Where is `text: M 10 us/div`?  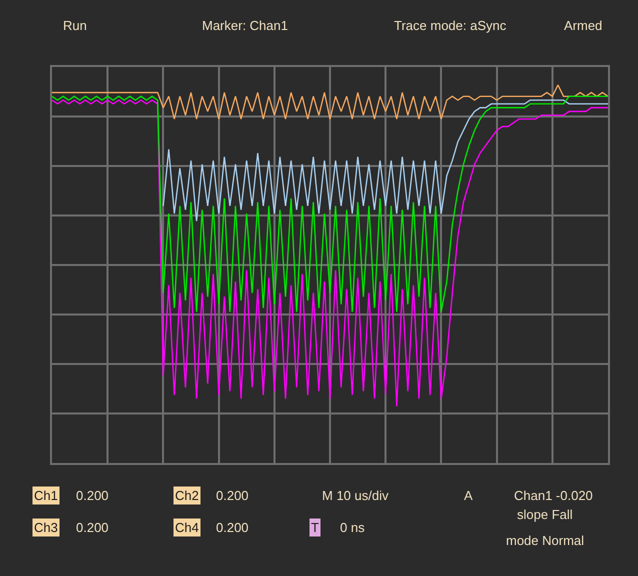
text: M 10 us/div is located at coordinates (355, 495).